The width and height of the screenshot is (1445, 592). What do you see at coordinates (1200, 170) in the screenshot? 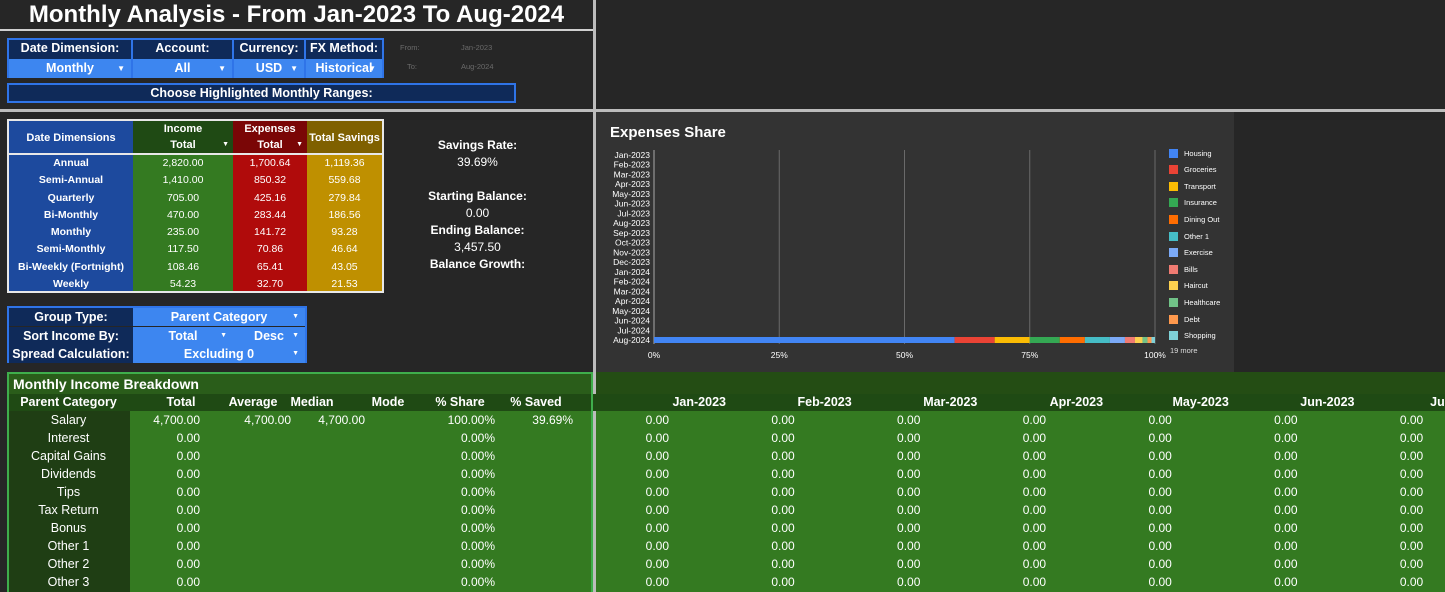
I see `legend-label: Groceries` at bounding box center [1200, 170].